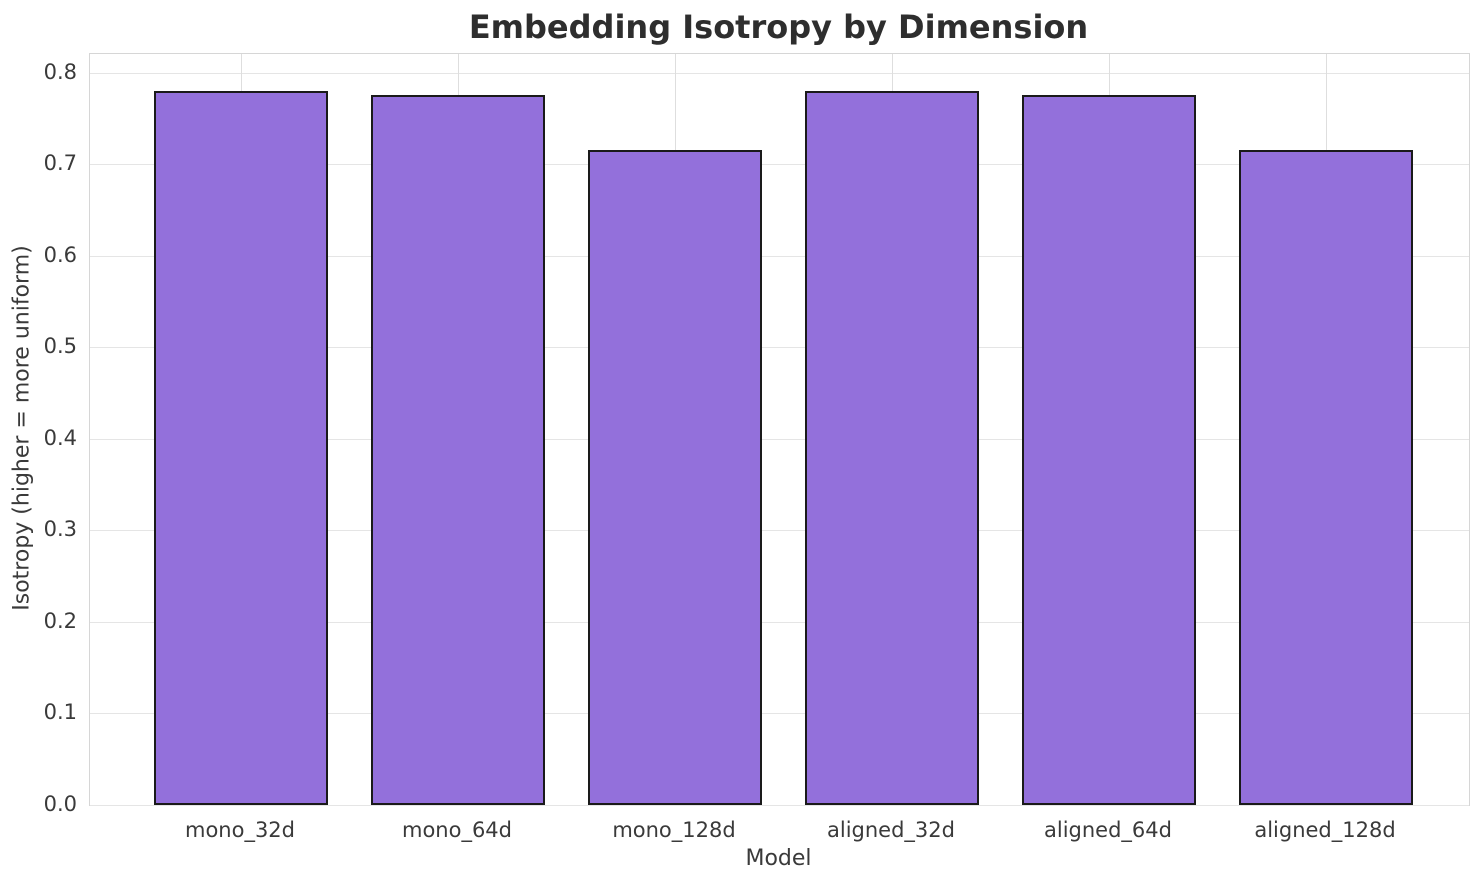  Describe the element at coordinates (458, 450) in the screenshot. I see `bar-mono_64d` at that location.